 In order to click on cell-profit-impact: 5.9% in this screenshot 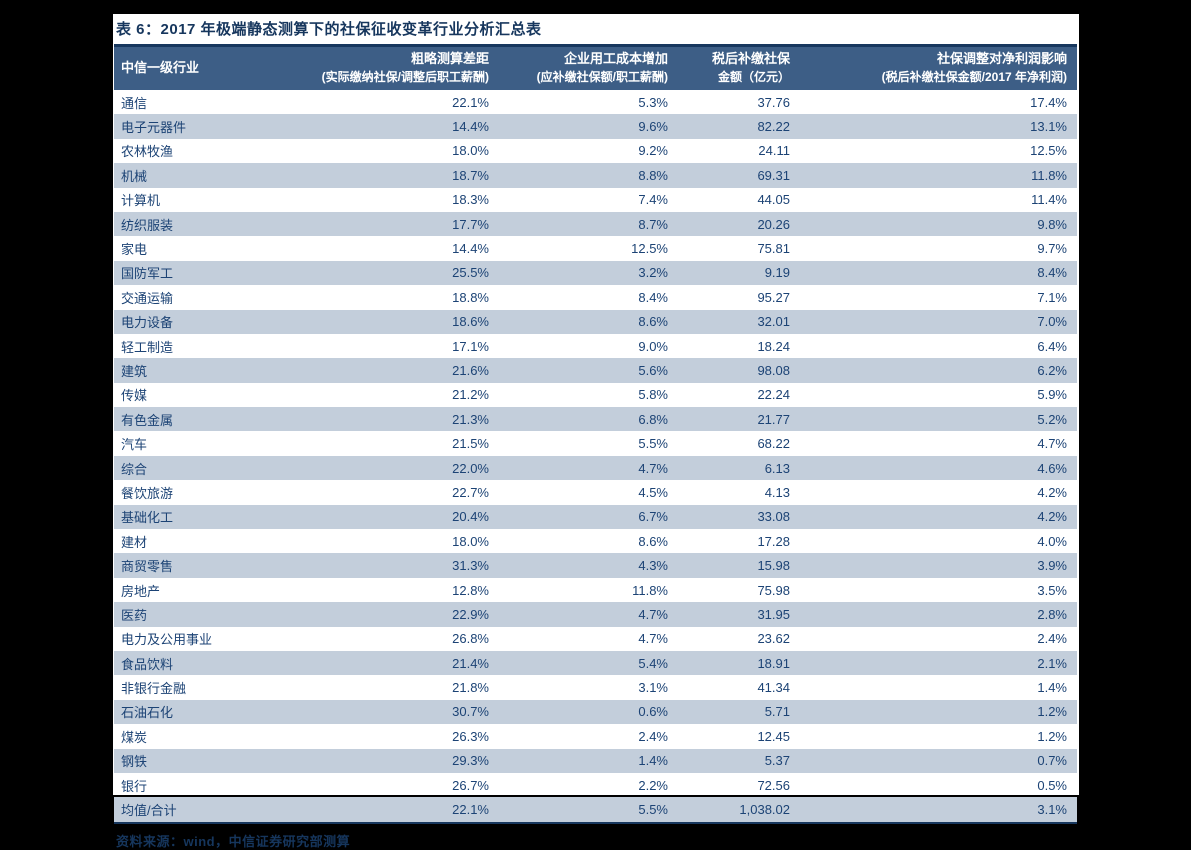, I will do `click(1052, 395)`.